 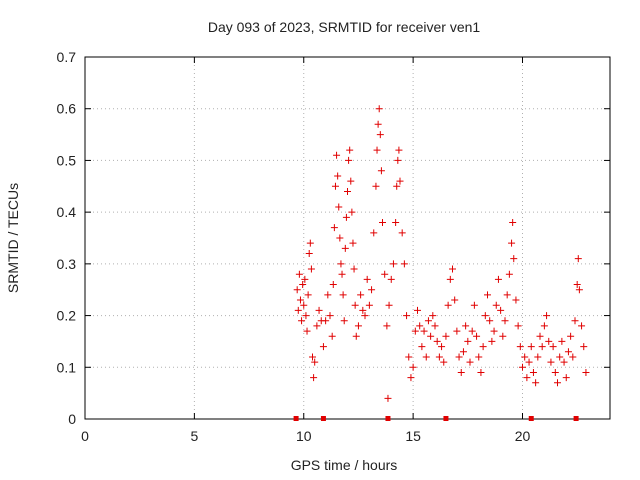 What do you see at coordinates (67, 160) in the screenshot?
I see `y-tick-label: 0.5` at bounding box center [67, 160].